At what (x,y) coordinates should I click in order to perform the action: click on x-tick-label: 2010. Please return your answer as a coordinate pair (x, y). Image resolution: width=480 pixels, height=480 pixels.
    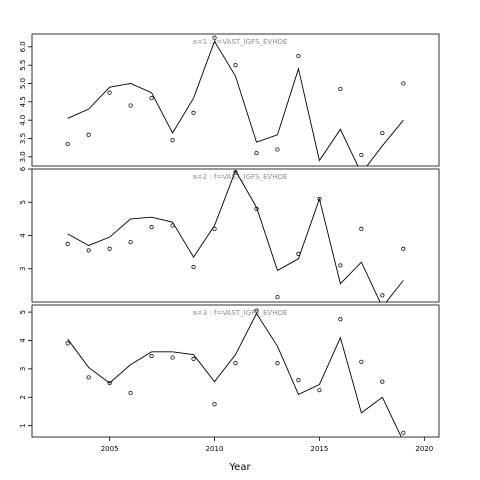
    Looking at the image, I should click on (215, 449).